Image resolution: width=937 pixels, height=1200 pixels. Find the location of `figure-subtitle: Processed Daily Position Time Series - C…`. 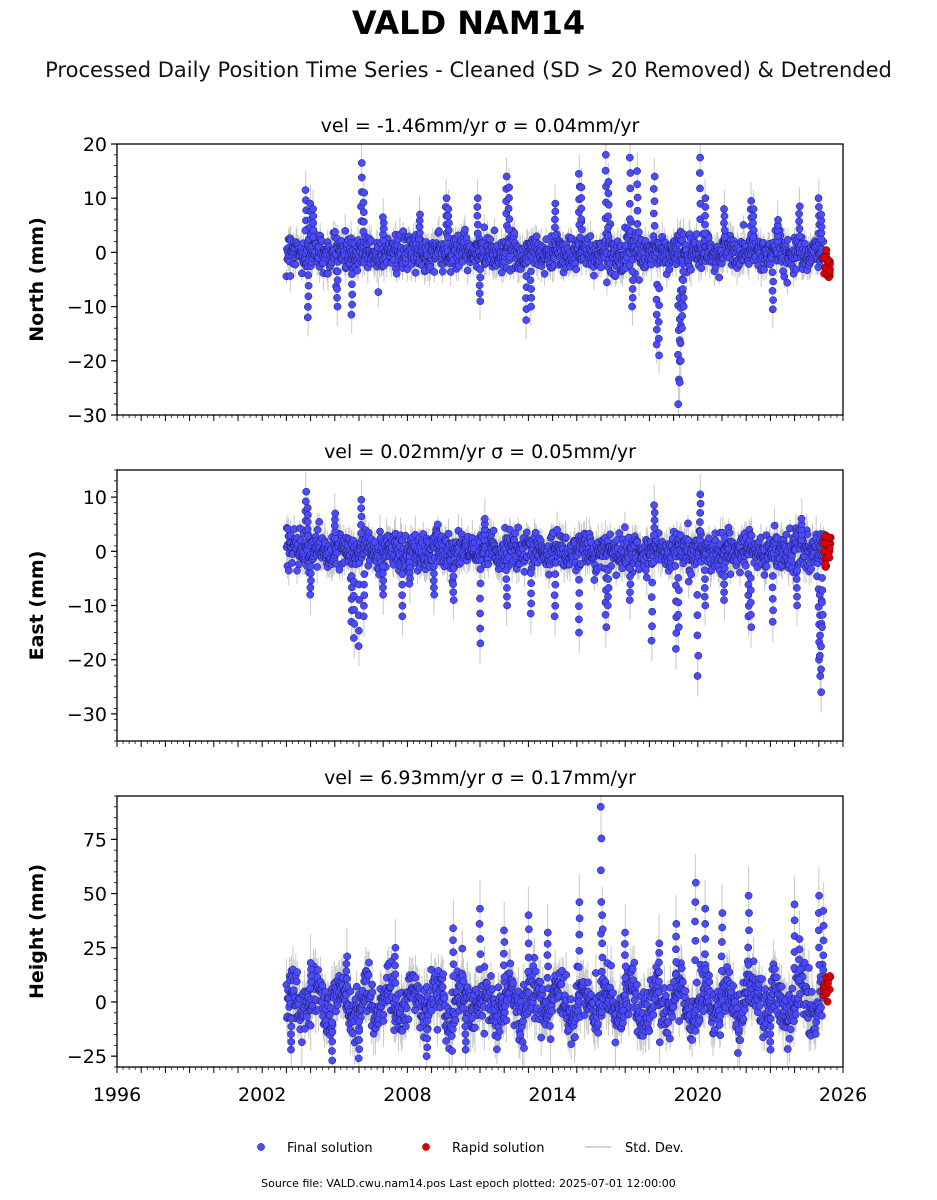

figure-subtitle: Processed Daily Position Time Series - C… is located at coordinates (468, 70).